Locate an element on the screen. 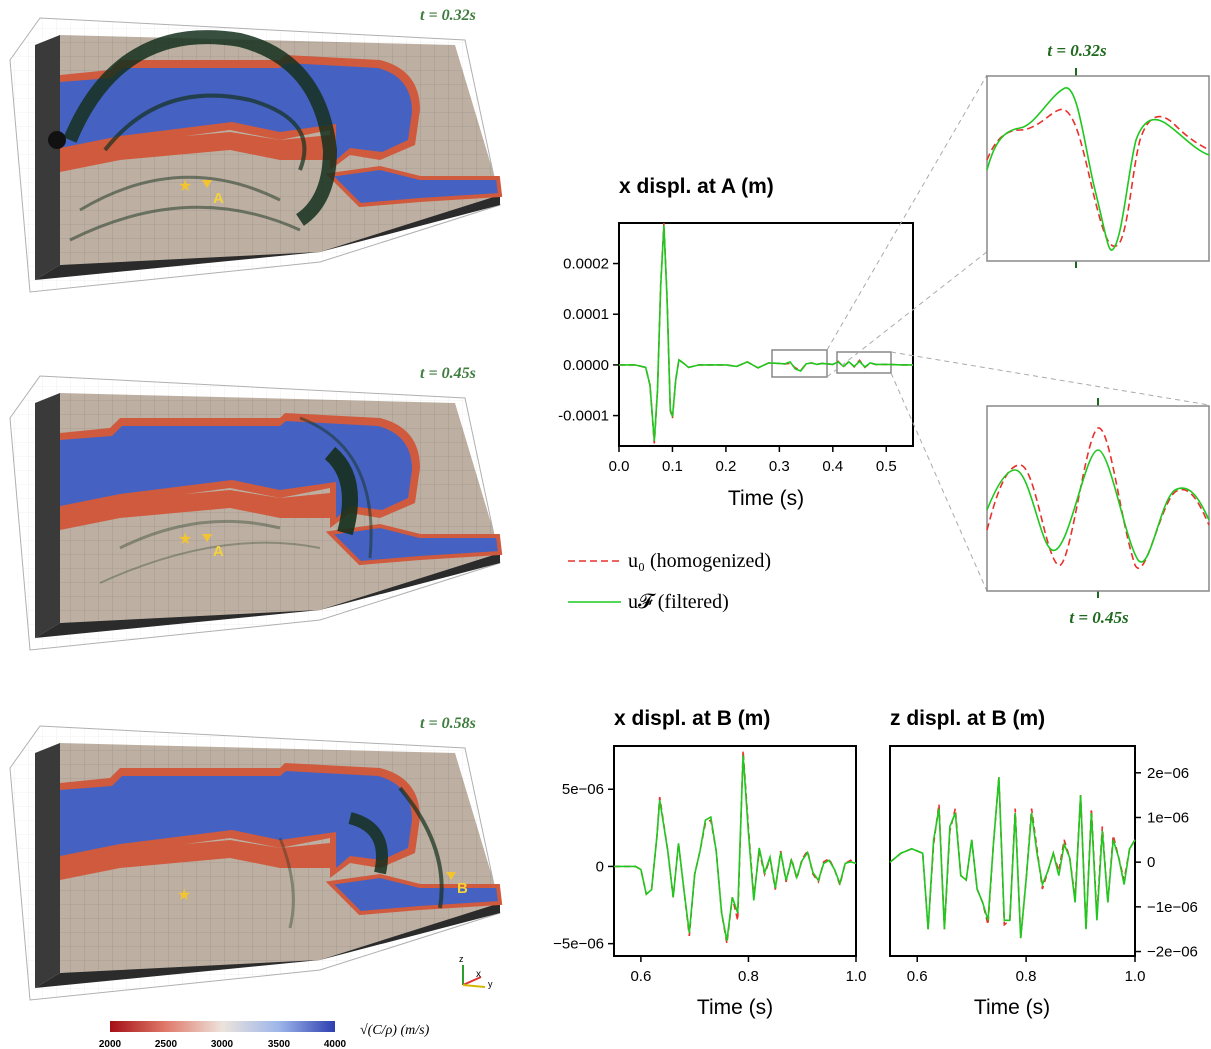  colorbar-tick: 4000 is located at coordinates (335, 1044).